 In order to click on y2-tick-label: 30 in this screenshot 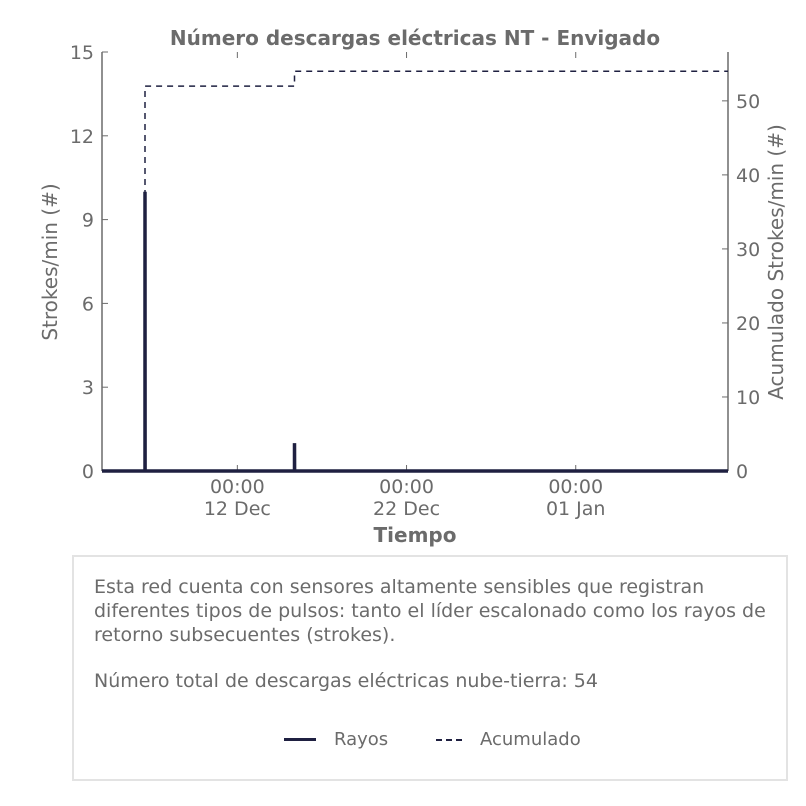, I will do `click(748, 250)`.